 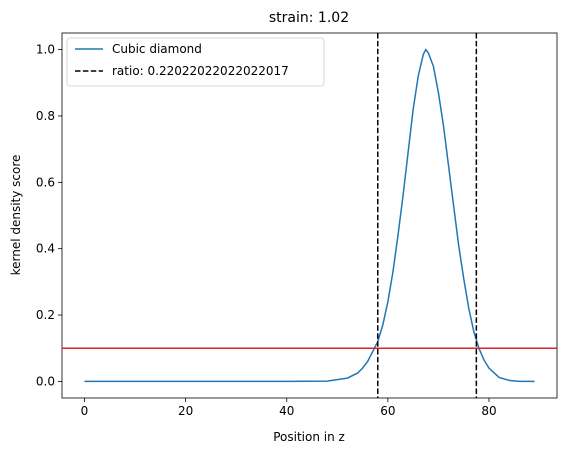 I want to click on y-axis-label: kernel density score, so click(x=16, y=215).